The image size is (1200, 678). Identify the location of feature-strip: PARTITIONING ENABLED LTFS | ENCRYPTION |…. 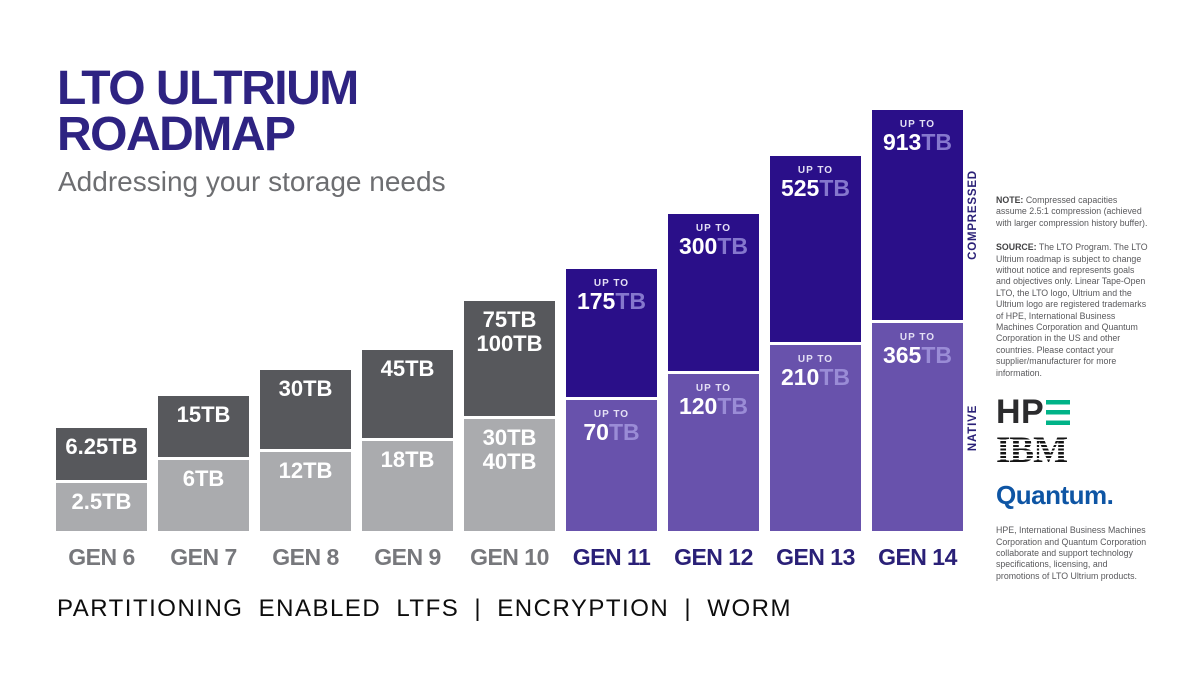
(424, 608).